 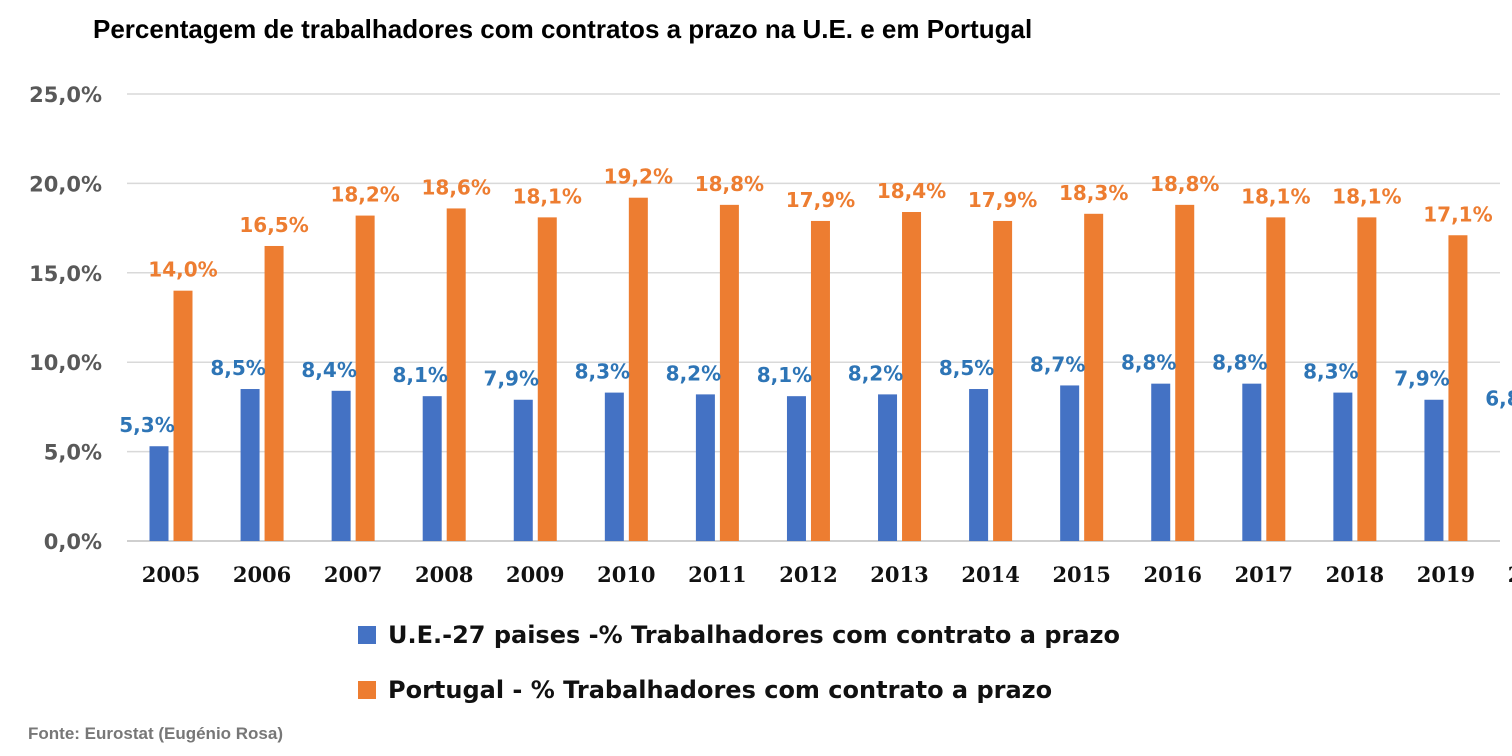 I want to click on bar-portugal-2005, so click(x=183, y=415).